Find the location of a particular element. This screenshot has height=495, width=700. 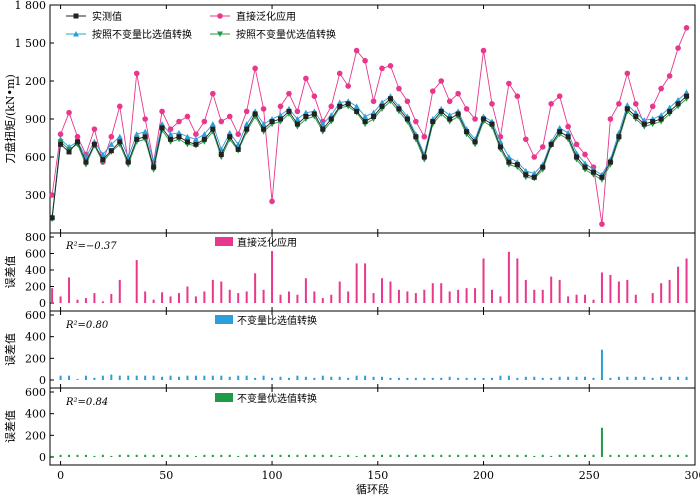

x-tick-label: 200 is located at coordinates (483, 475).